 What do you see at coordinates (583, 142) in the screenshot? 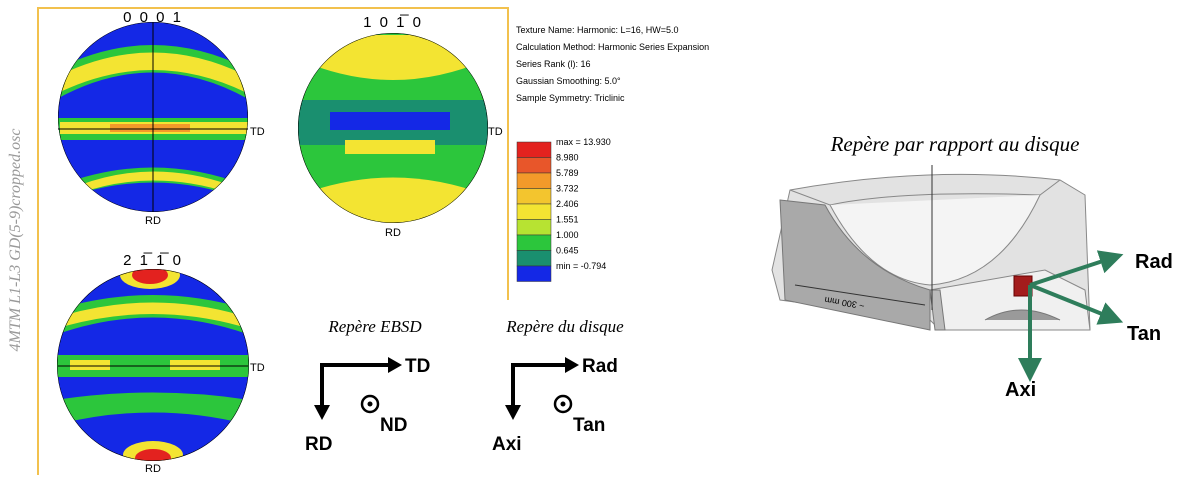
I see `legend-label: max = 13.930` at bounding box center [583, 142].